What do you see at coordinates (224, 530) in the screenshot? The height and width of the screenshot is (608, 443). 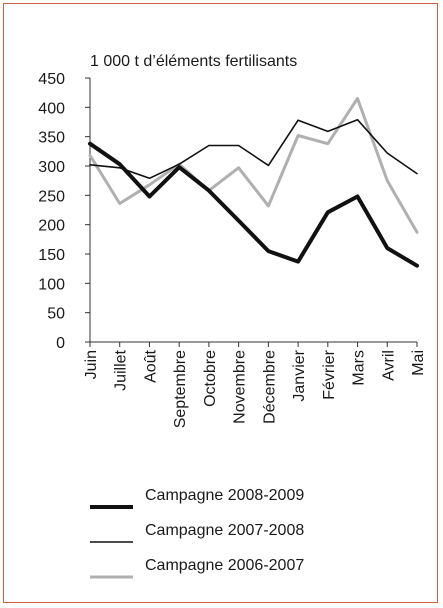 I see `legend-label: Campagne 2007-2008` at bounding box center [224, 530].